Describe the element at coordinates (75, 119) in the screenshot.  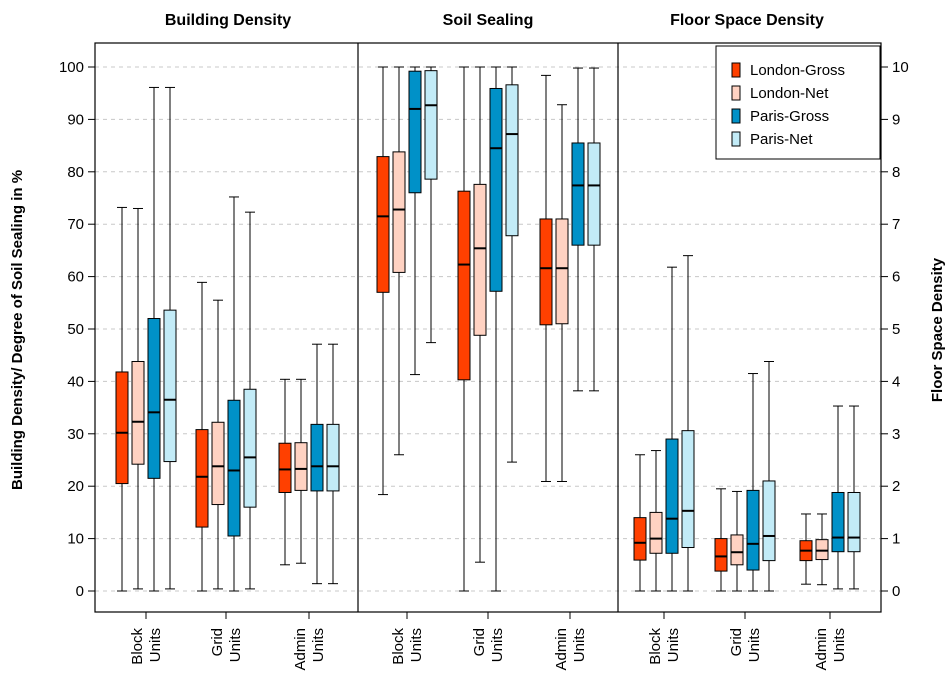
I see `y-tick-label-left-90: 90` at that location.